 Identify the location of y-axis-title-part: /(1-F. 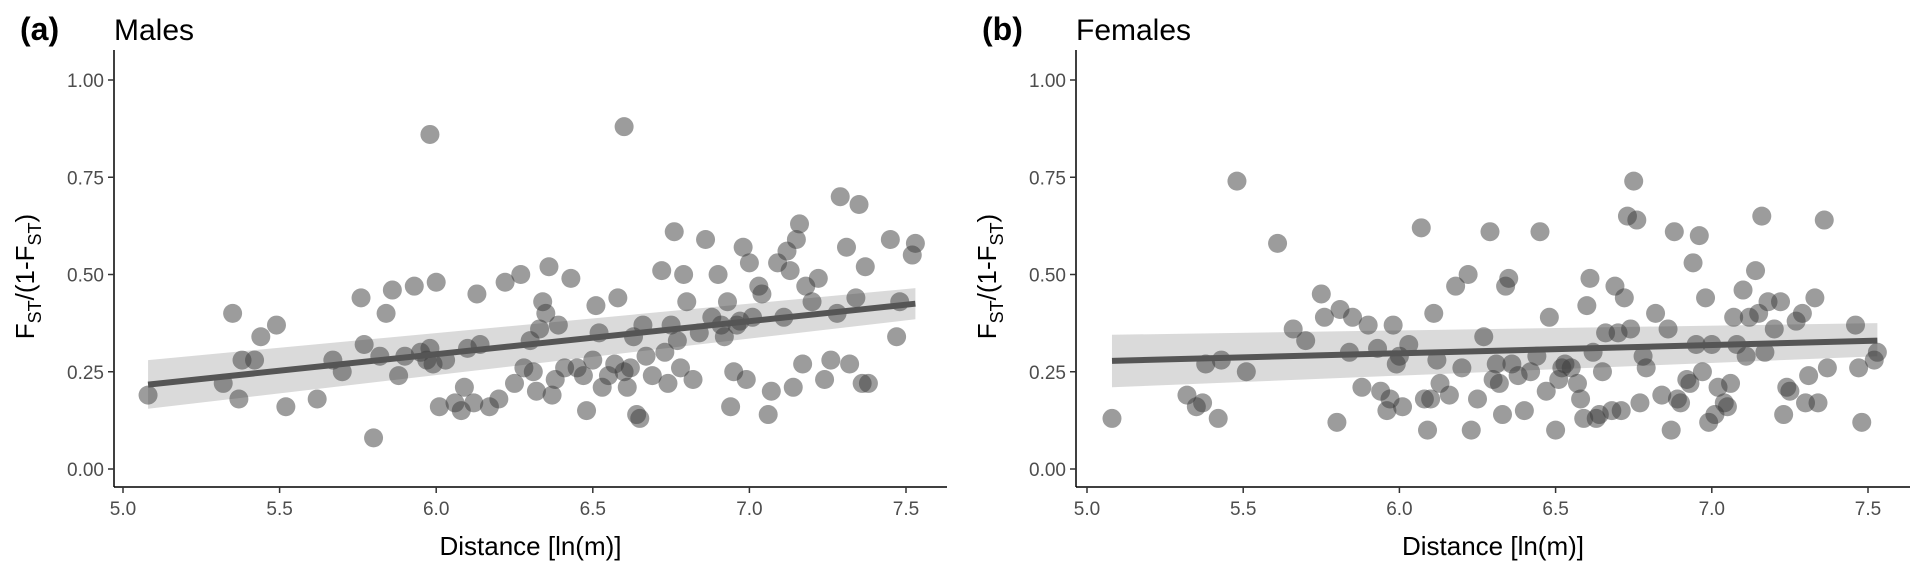
(25, 272).